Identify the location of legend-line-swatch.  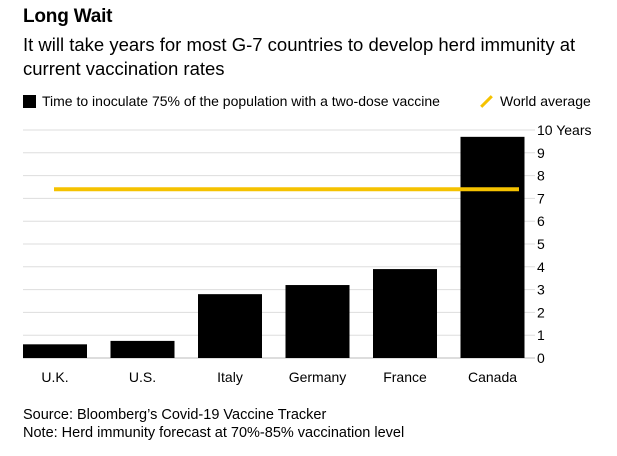
(486, 101).